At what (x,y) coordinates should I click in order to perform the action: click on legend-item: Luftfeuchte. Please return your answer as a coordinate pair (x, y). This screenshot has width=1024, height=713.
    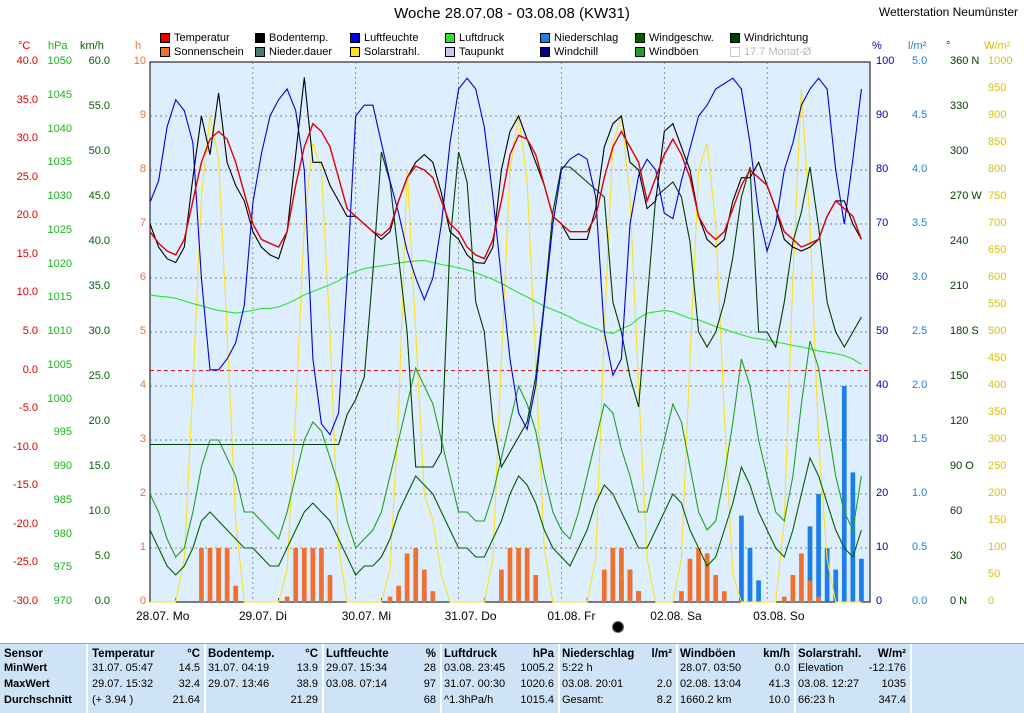
    Looking at the image, I should click on (384, 38).